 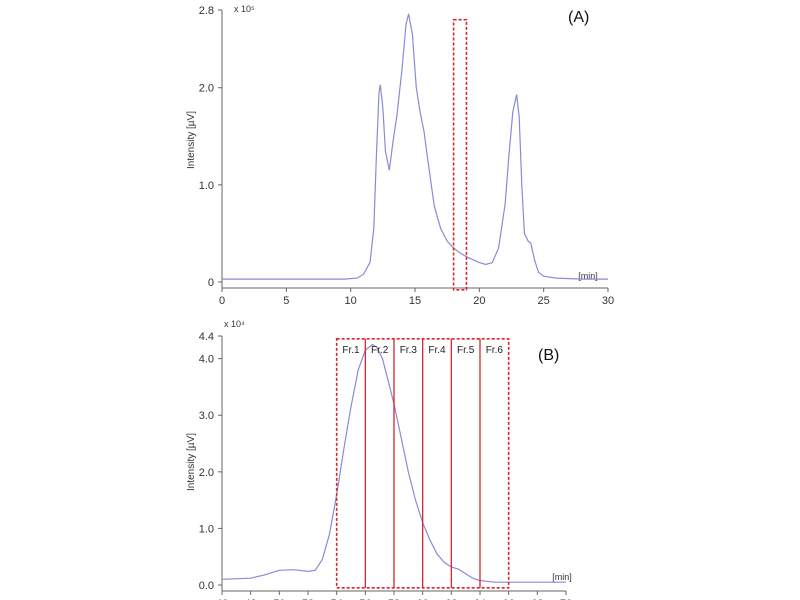 I want to click on panel-b-x-tick-label: 48, so click(x=251, y=599).